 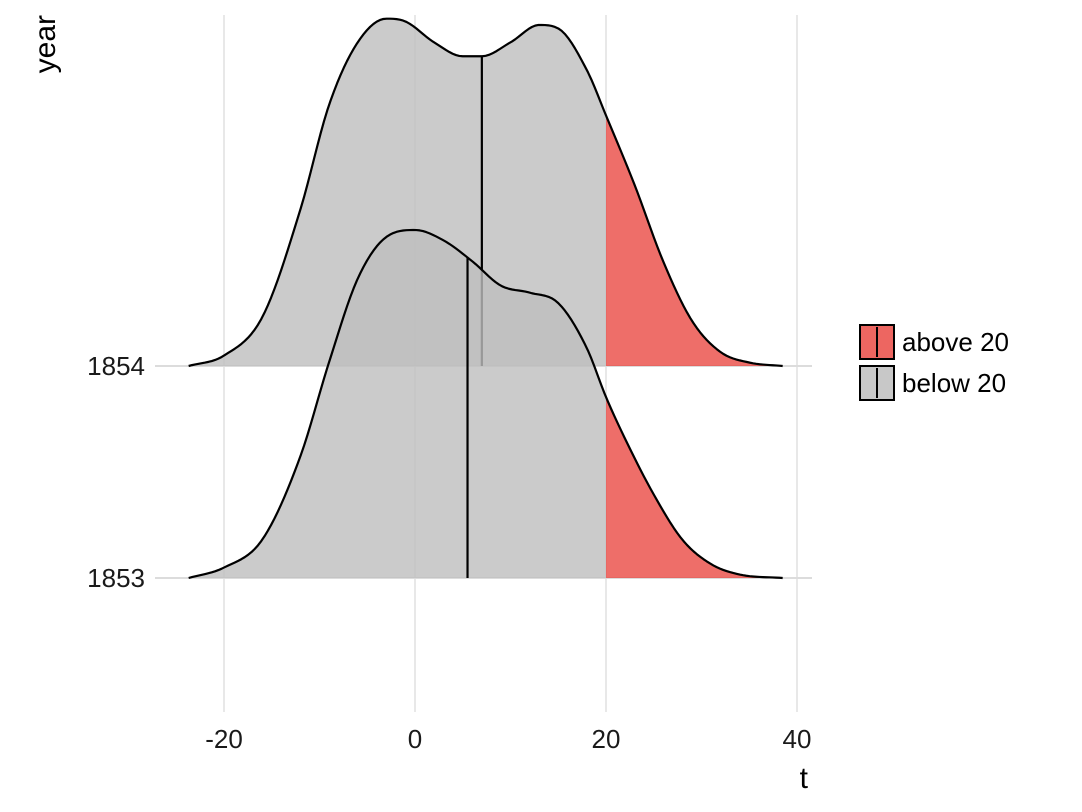 I want to click on y-axis-title: year, so click(x=45, y=44).